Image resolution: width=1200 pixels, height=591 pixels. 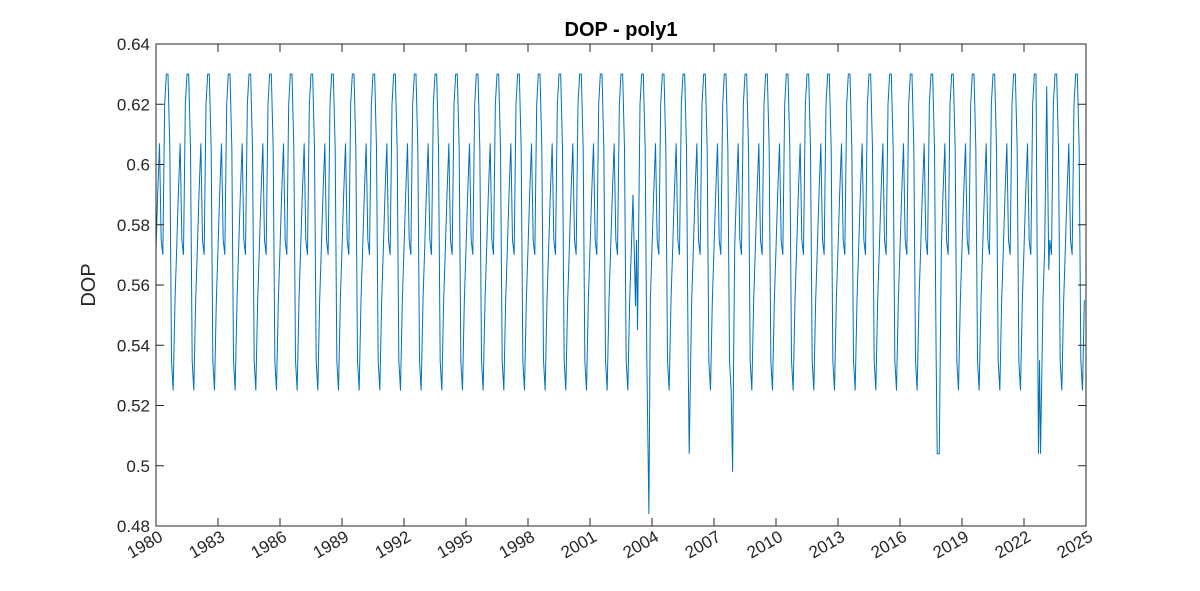 What do you see at coordinates (765, 544) in the screenshot?
I see `x-tick-label: 2010` at bounding box center [765, 544].